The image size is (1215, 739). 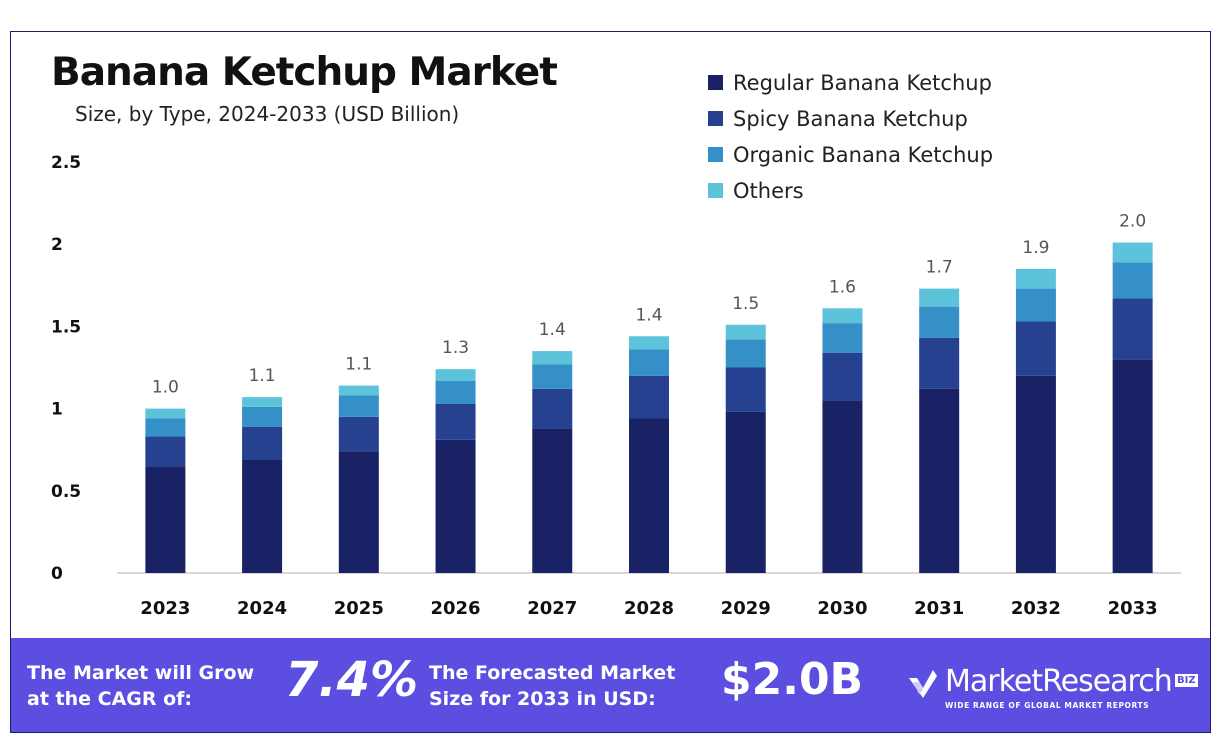 What do you see at coordinates (1036, 608) in the screenshot?
I see `x-tick-label: 2032` at bounding box center [1036, 608].